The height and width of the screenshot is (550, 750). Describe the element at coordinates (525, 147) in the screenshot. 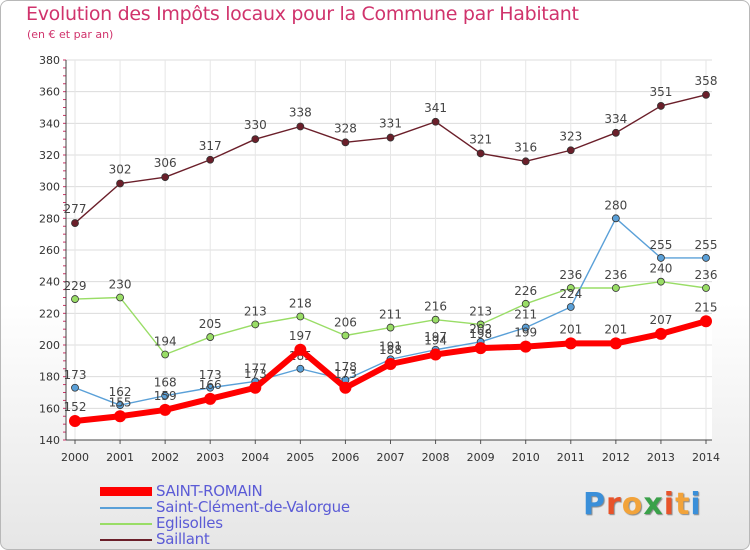

I see `data-label-saillant: 316` at that location.